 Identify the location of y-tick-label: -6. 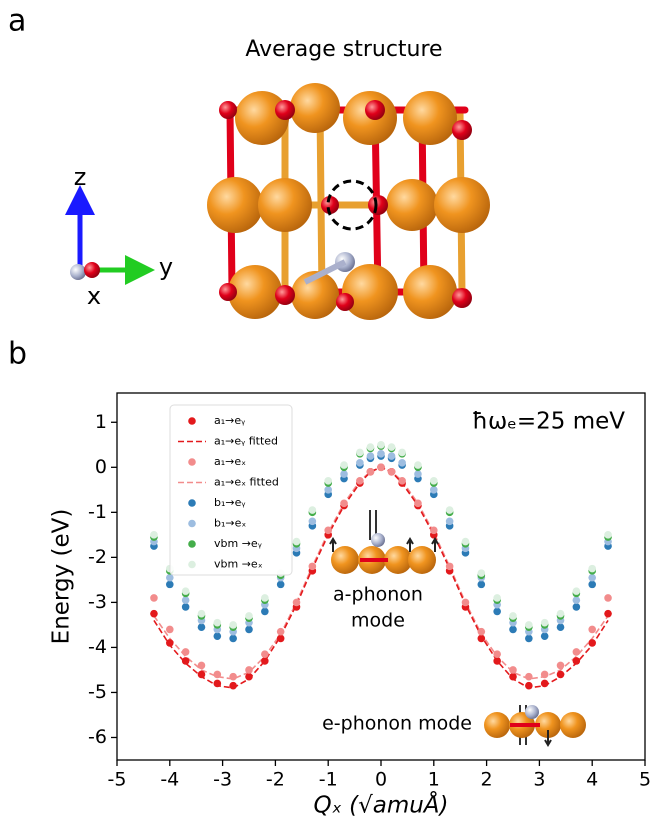
(97, 737).